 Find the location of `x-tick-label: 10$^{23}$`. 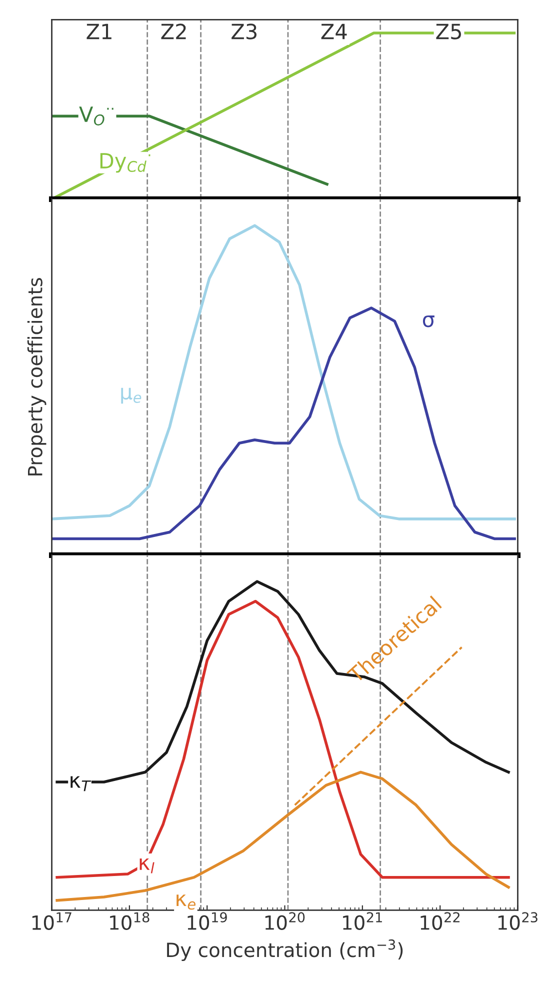

x-tick-label: 10$^{23}$ is located at coordinates (518, 921).